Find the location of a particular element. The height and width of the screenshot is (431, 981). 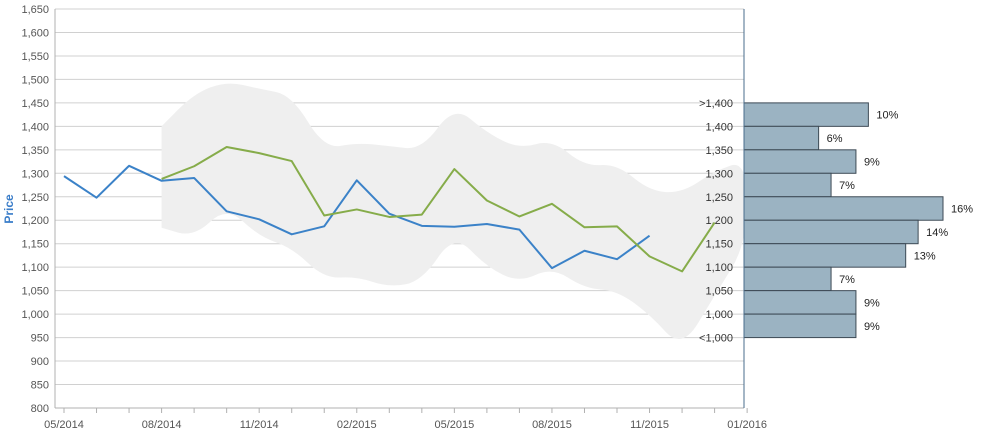

histogram-bin-label: 1,100 is located at coordinates (719, 268).